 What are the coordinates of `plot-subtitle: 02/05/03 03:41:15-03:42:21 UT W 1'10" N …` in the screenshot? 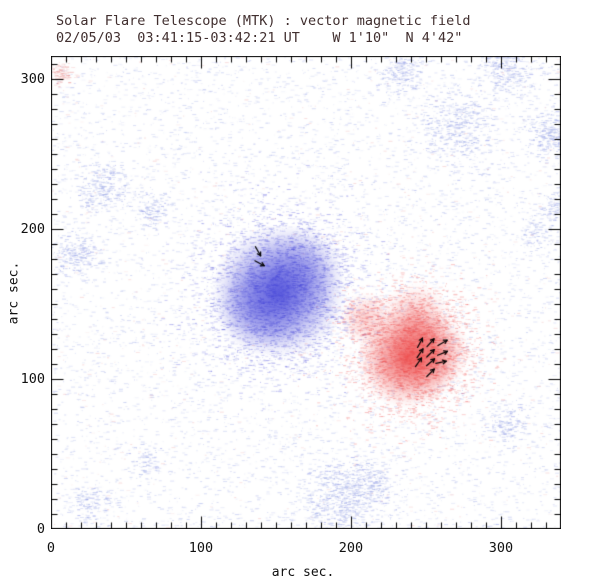 It's located at (259, 38).